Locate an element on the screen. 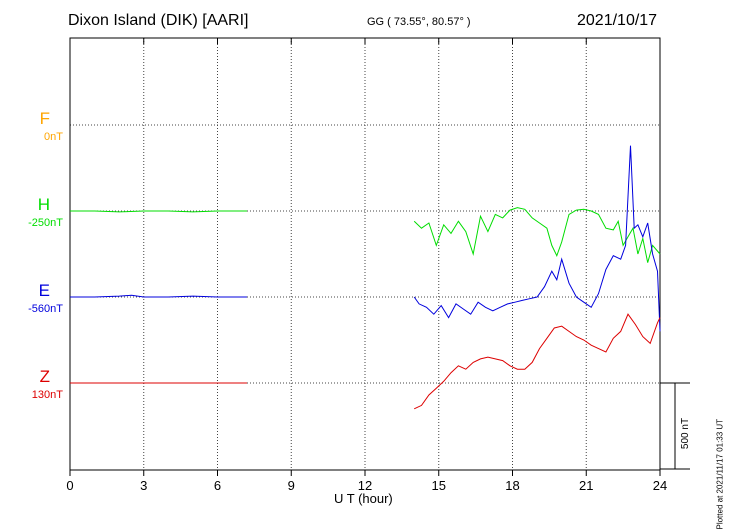  x-axis-label: U T (hour) is located at coordinates (363, 498).